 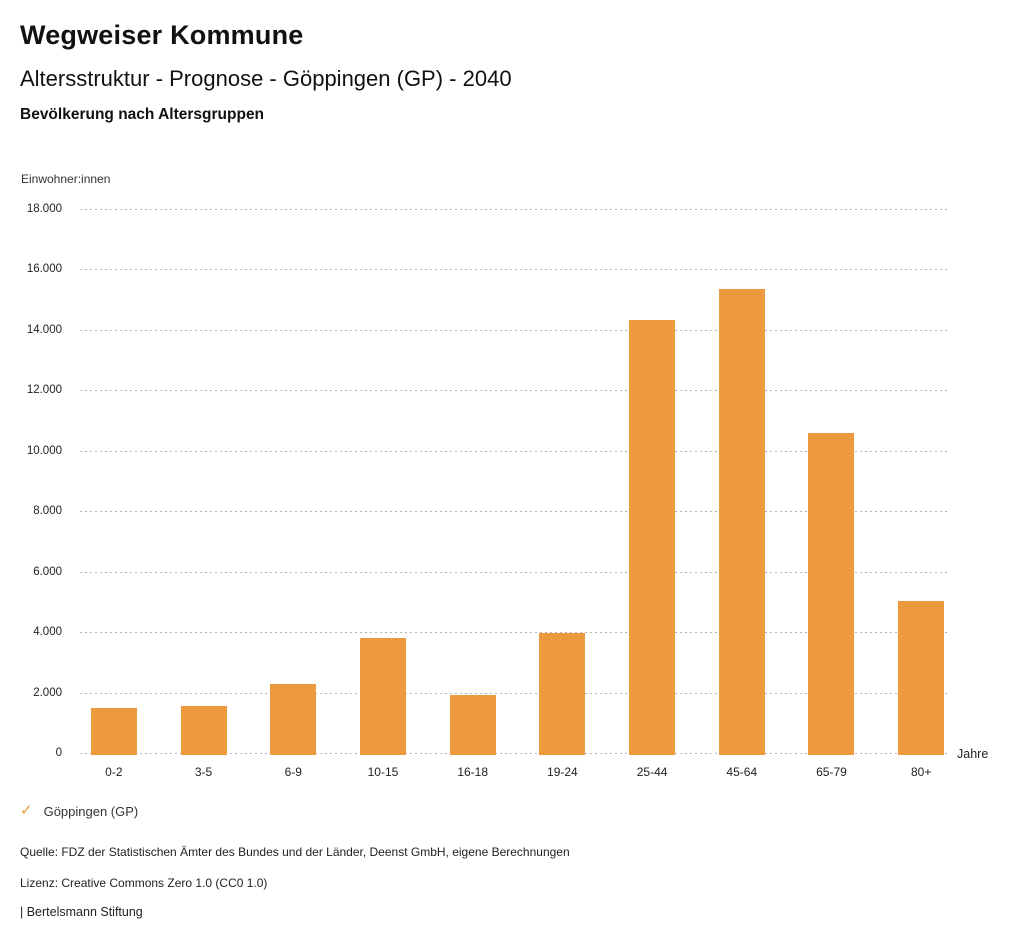 I want to click on check-icon: ✓, so click(x=26, y=810).